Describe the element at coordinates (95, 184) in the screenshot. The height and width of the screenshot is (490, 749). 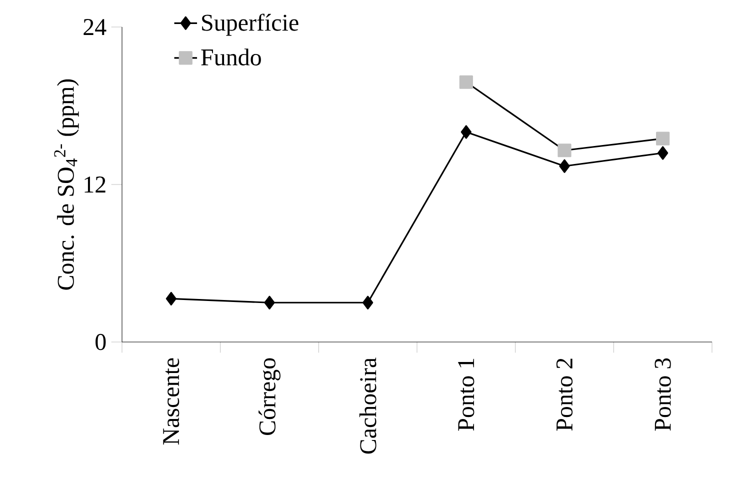
I see `y-tick-label: 12` at that location.